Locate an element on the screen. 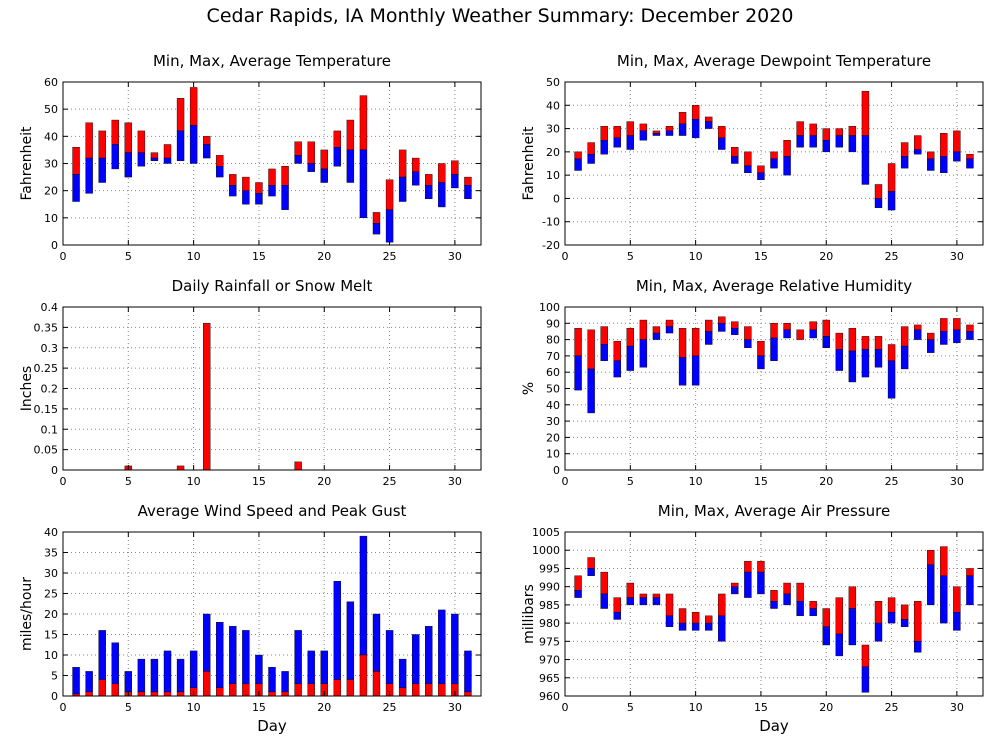 The width and height of the screenshot is (1000, 750). y-tick-label: 0 is located at coordinates (54, 245).